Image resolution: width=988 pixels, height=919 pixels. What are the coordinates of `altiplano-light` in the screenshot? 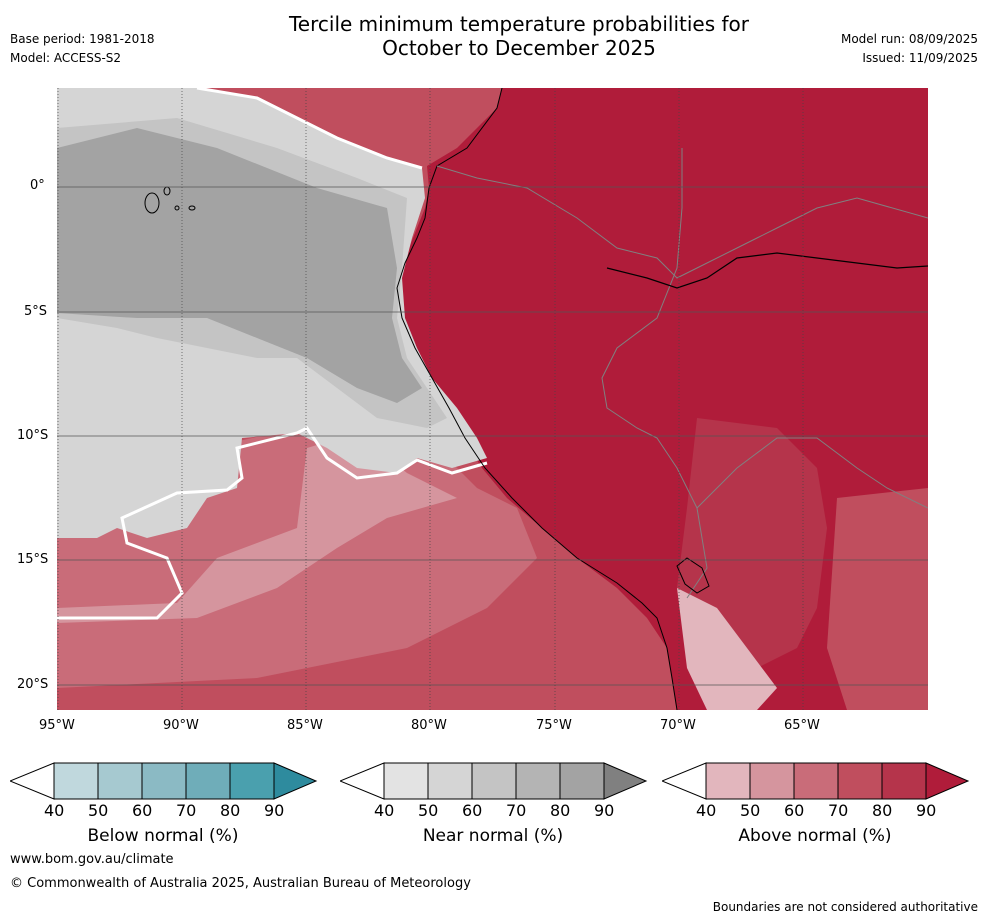 It's located at (727, 649).